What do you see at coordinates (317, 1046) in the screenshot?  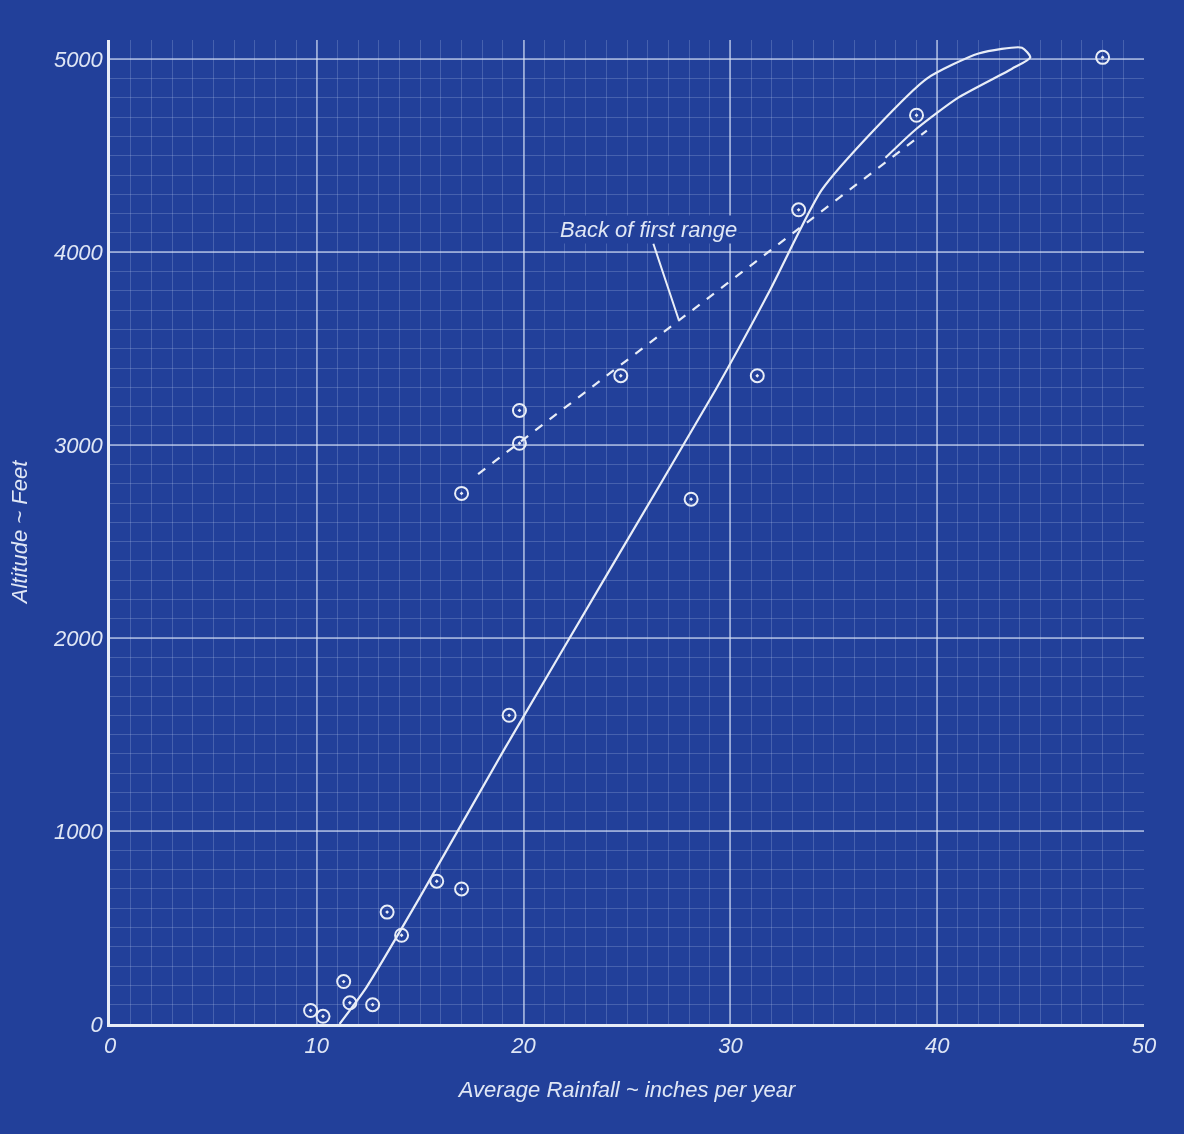 I see `x-tick-label: 10` at bounding box center [317, 1046].